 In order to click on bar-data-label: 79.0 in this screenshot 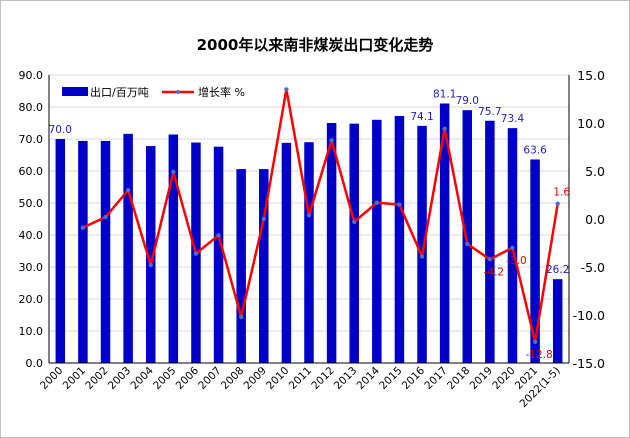, I will do `click(467, 101)`.